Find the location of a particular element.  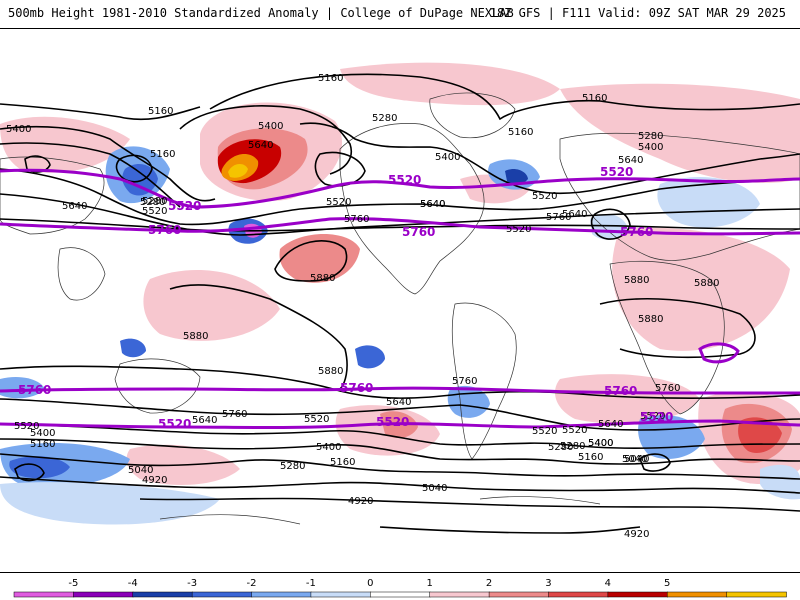

purple-contour-5760-north is located at coordinates (400, 226).